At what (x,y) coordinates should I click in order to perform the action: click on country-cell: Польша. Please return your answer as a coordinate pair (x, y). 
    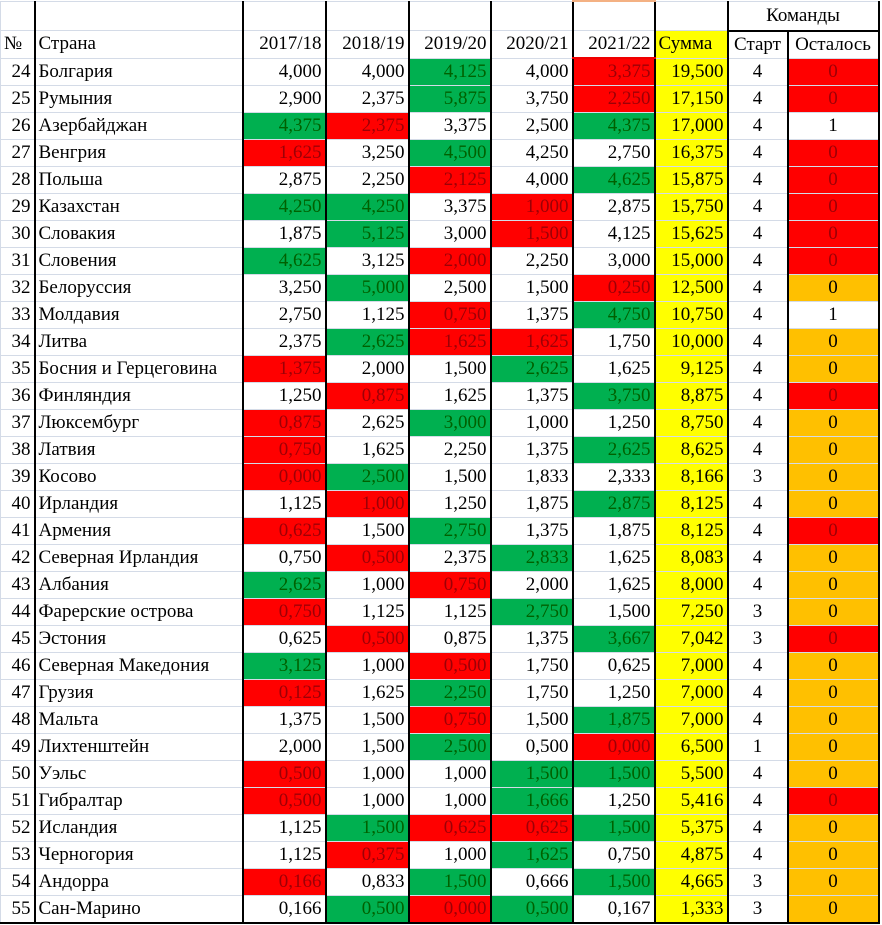
    Looking at the image, I should click on (138, 180).